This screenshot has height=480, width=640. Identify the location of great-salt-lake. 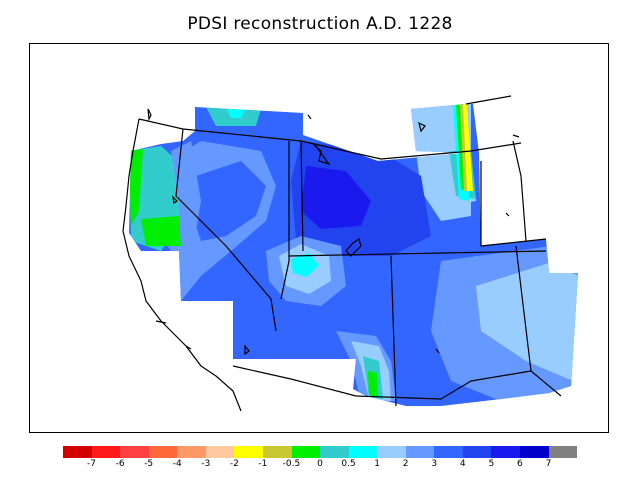
(321, 154).